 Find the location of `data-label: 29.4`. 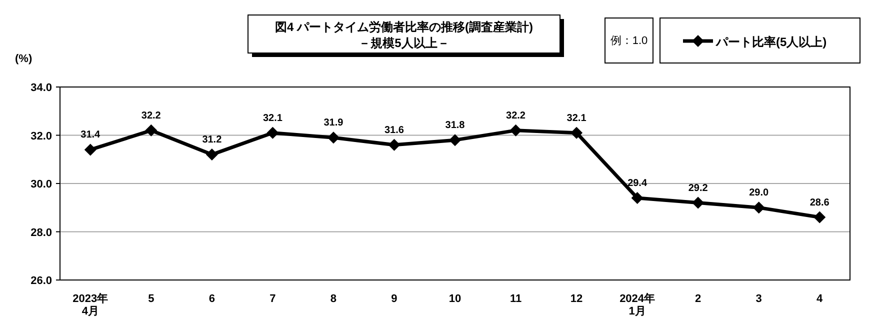

data-label: 29.4 is located at coordinates (638, 183).